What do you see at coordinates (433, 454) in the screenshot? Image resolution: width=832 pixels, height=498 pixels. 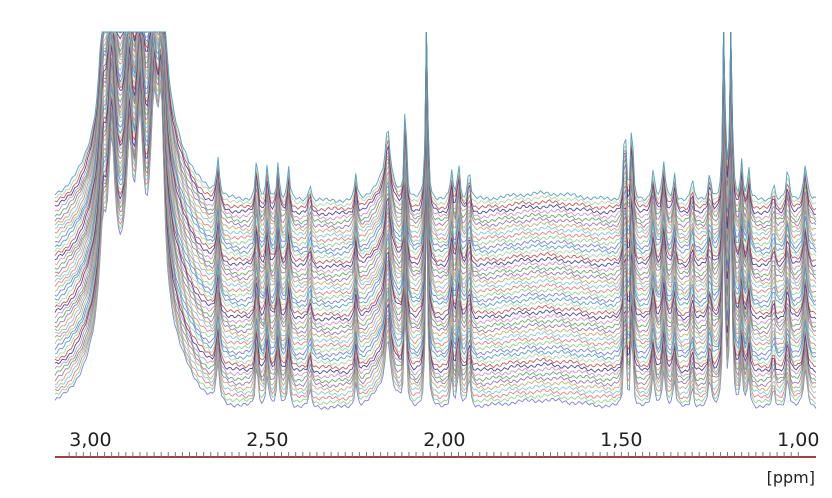 I see `minor-ticks` at bounding box center [433, 454].